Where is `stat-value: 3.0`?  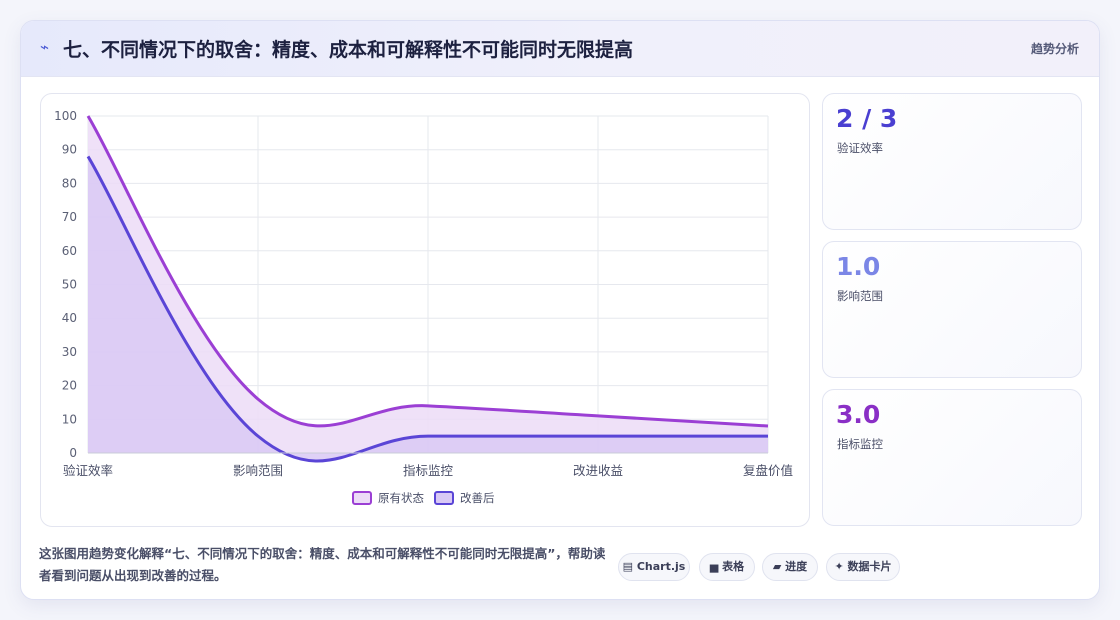
stat-value: 3.0 is located at coordinates (858, 414).